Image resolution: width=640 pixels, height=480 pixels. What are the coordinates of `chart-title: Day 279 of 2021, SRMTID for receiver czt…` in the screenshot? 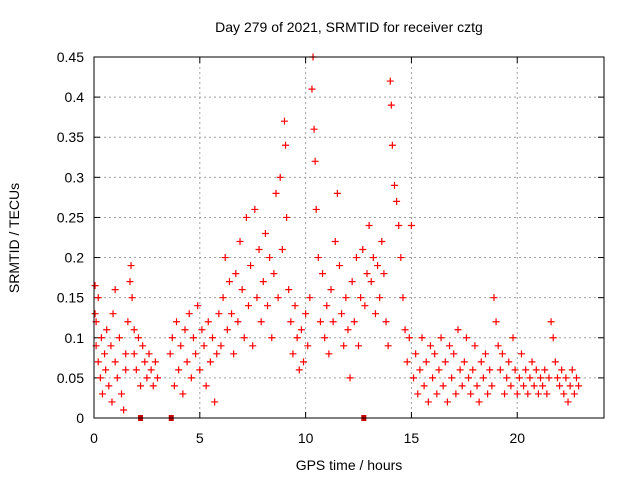 It's located at (349, 27).